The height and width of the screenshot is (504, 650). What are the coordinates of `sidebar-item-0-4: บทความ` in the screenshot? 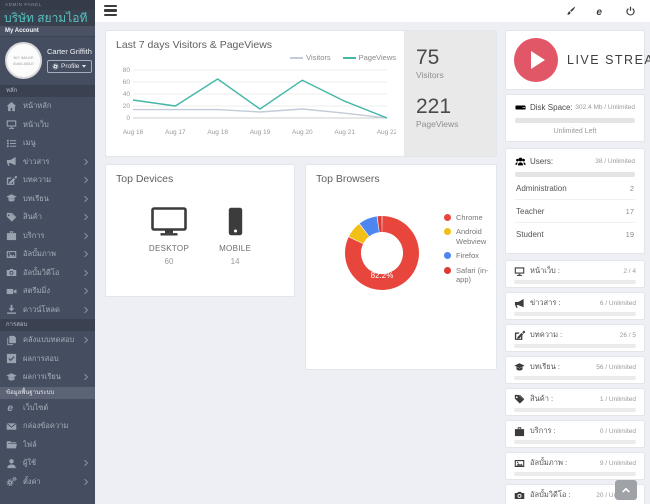 It's located at (47, 180).